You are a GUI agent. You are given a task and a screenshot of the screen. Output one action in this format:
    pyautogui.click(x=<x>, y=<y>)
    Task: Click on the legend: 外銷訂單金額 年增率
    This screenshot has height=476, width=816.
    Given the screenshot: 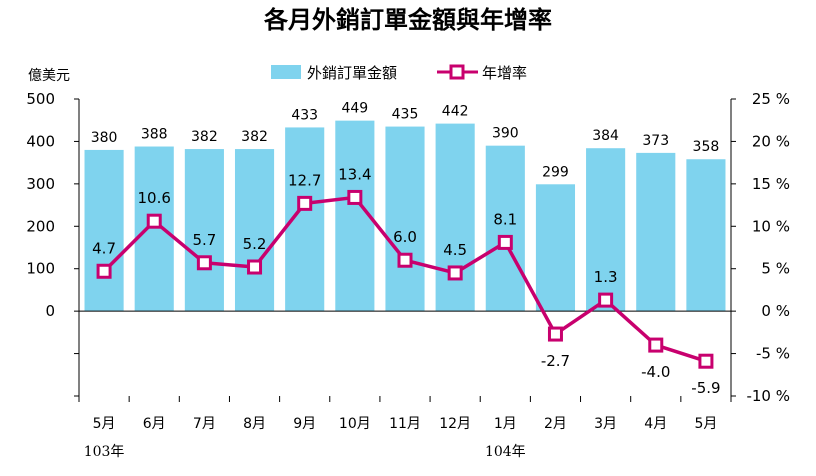 What is the action you would take?
    pyautogui.click(x=399, y=73)
    